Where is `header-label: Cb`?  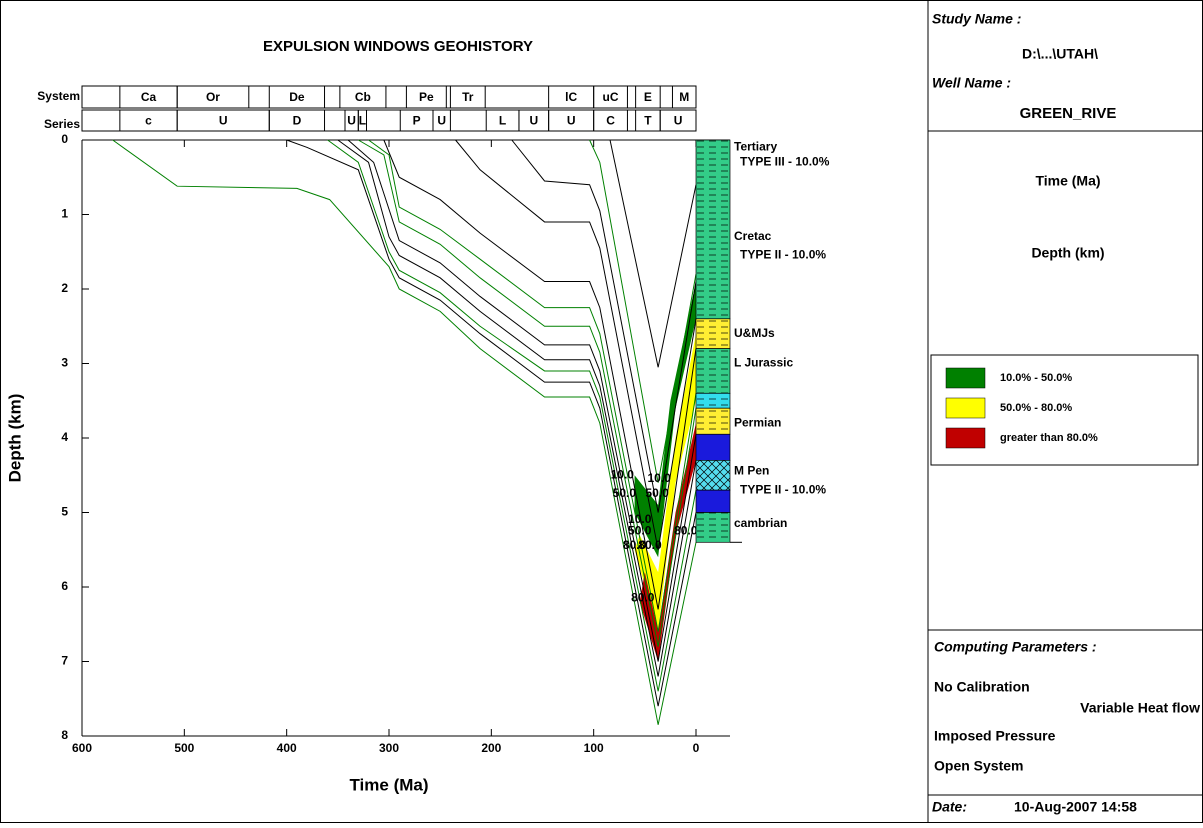
header-label: Cb is located at coordinates (363, 97).